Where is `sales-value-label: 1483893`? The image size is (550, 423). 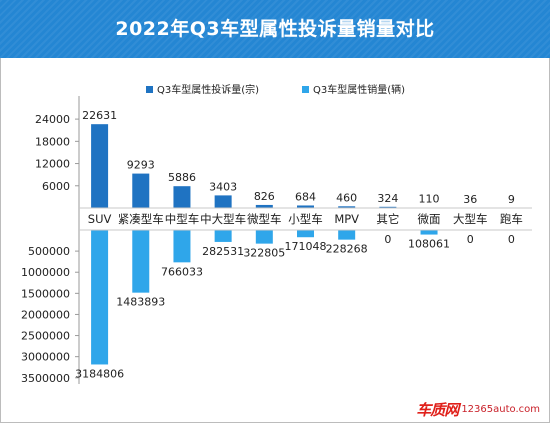 sales-value-label: 1483893 is located at coordinates (140, 302).